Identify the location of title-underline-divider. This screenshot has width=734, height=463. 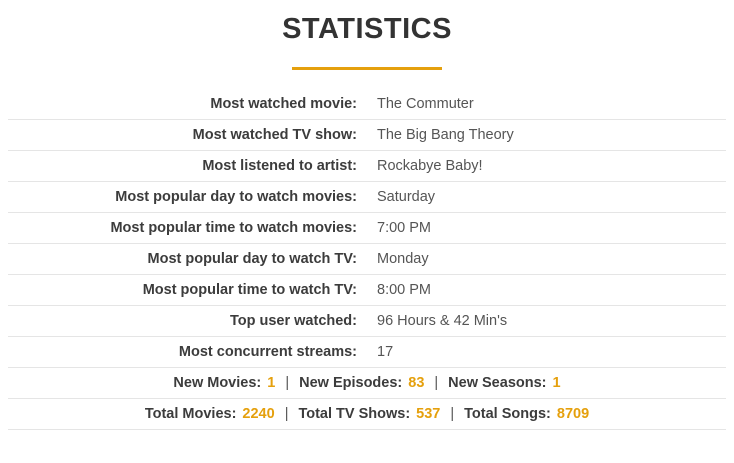
(367, 68).